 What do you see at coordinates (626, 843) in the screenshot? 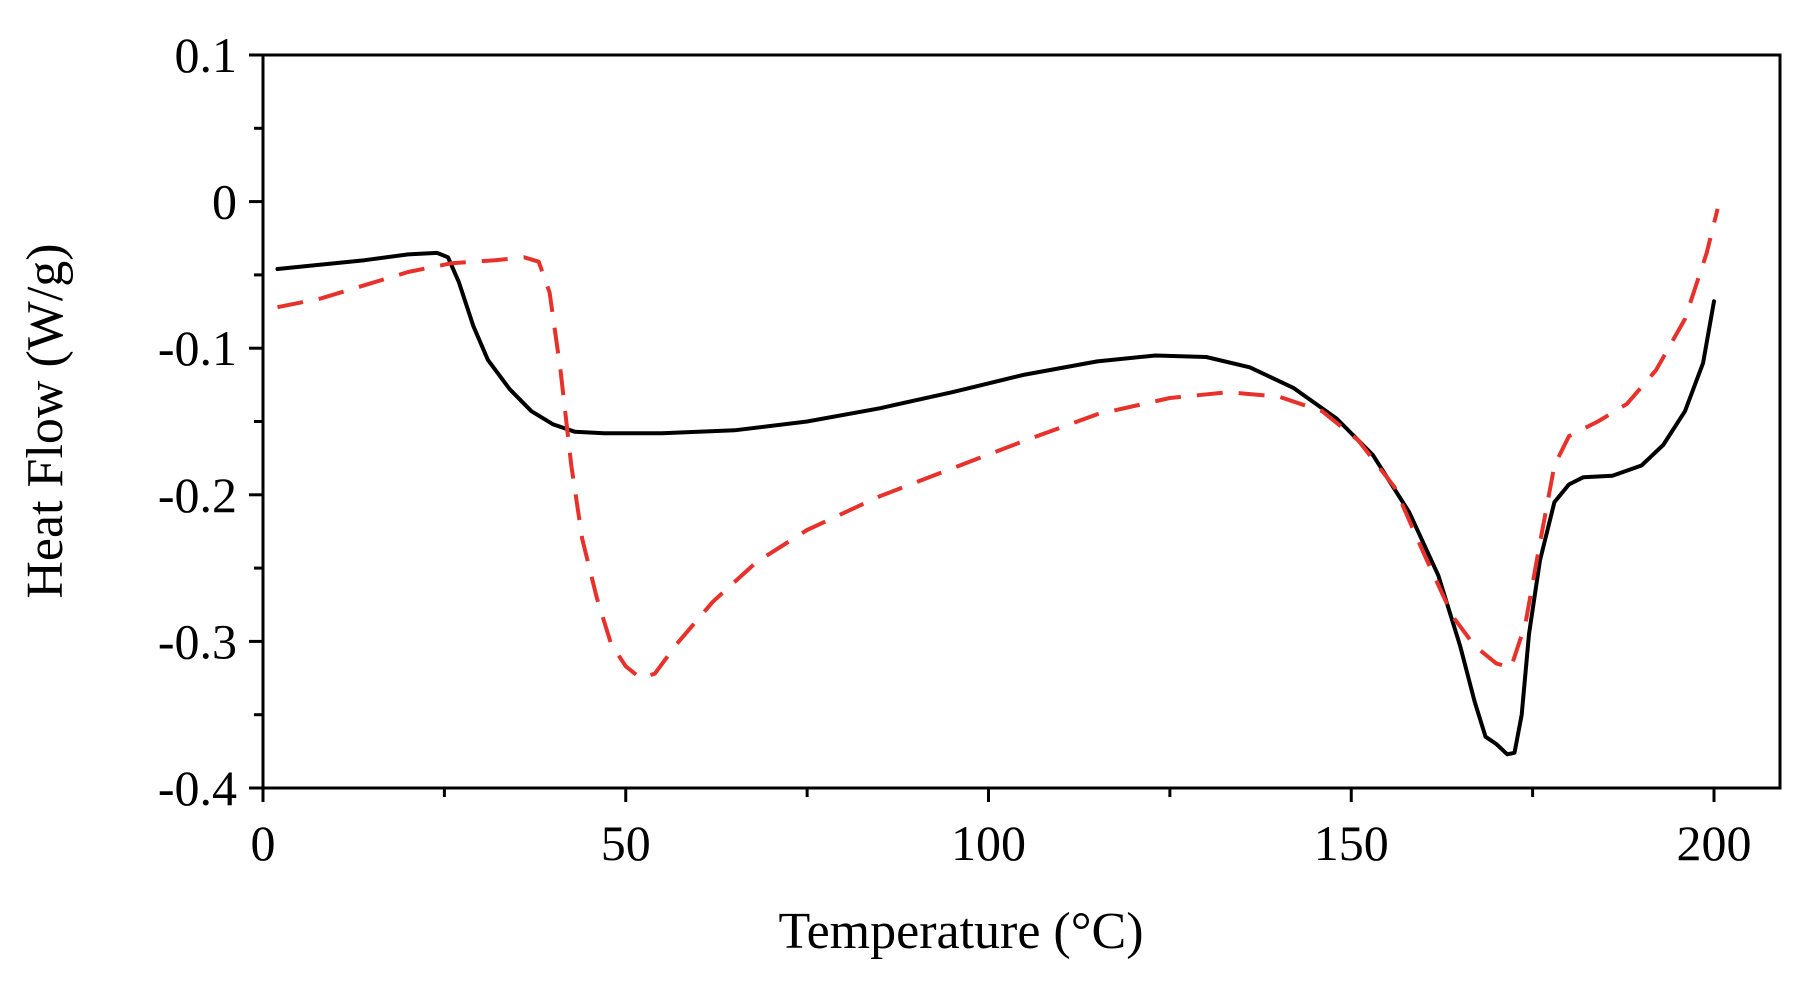
I see `x-tick-label: 50` at bounding box center [626, 843].